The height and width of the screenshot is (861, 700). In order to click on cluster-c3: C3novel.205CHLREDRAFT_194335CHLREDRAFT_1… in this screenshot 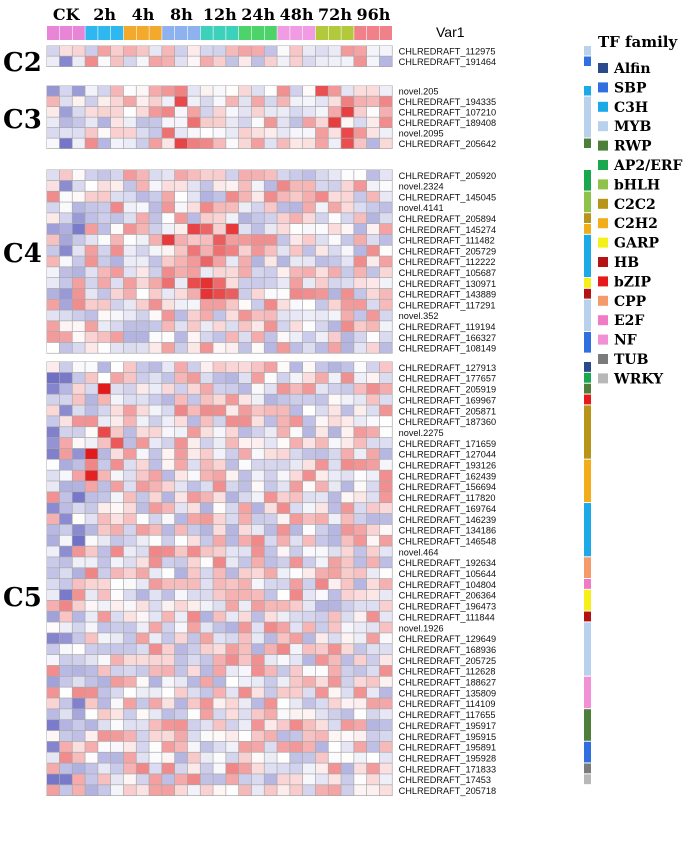, I will do `click(297, 117)`.